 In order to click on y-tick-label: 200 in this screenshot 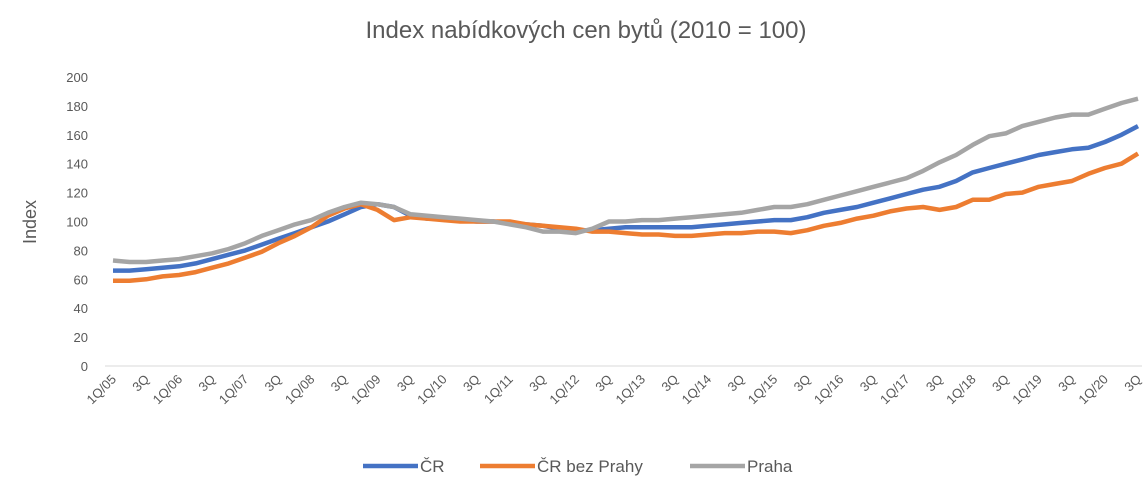, I will do `click(77, 77)`.